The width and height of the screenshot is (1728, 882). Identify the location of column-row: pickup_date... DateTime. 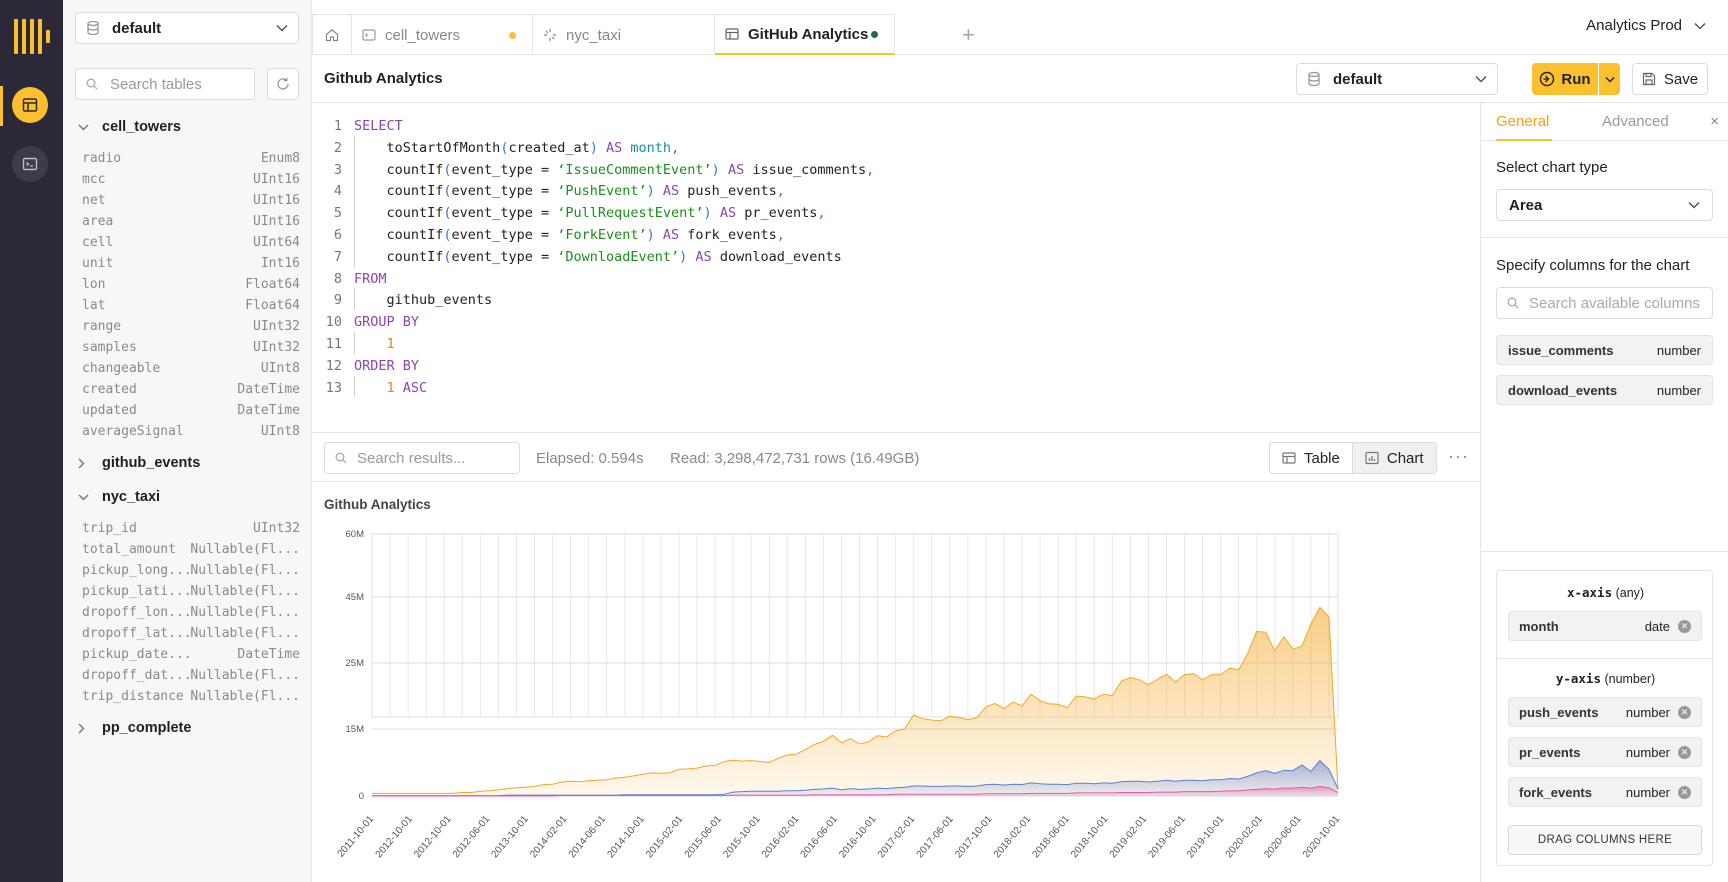
(187, 654).